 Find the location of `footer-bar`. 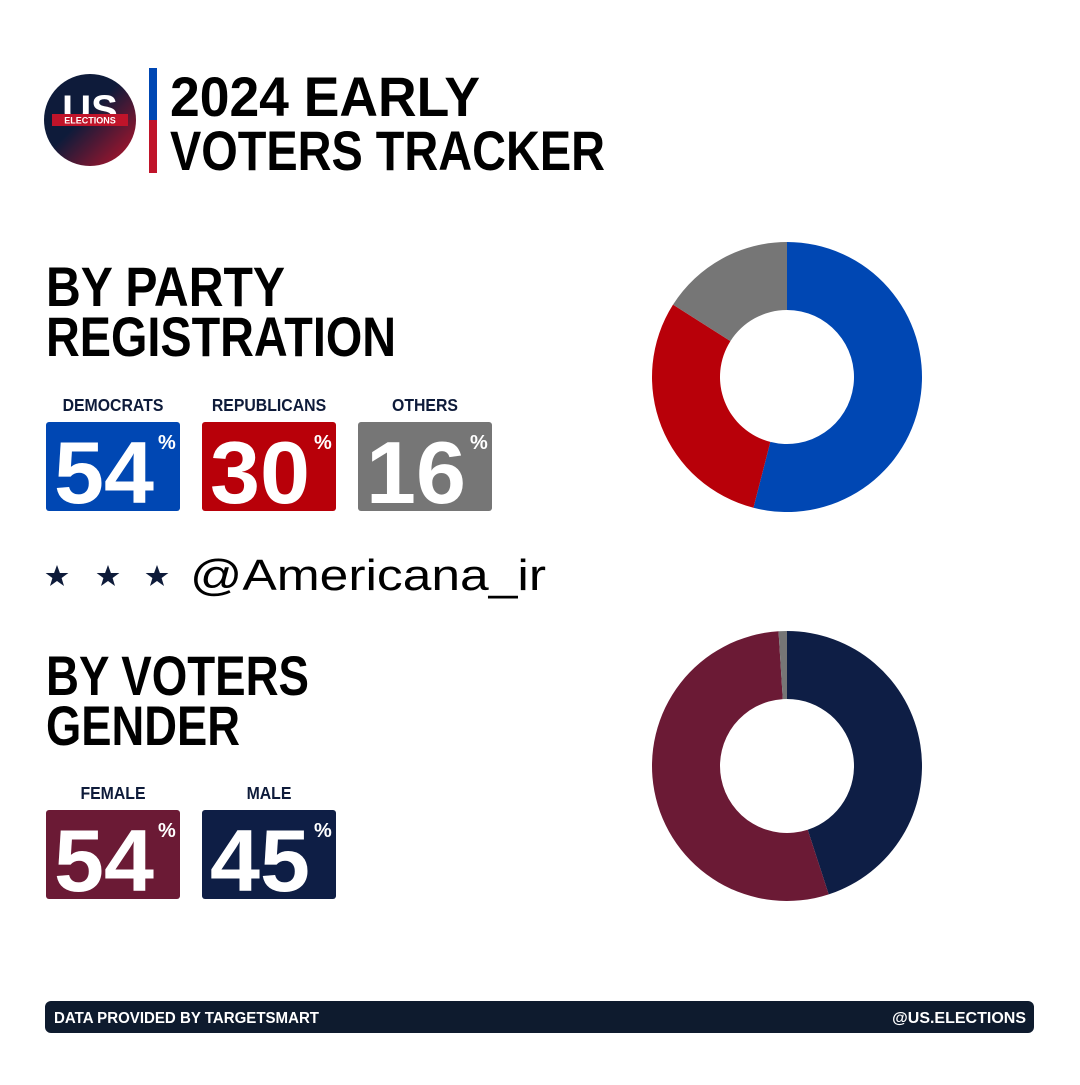

footer-bar is located at coordinates (539, 1017).